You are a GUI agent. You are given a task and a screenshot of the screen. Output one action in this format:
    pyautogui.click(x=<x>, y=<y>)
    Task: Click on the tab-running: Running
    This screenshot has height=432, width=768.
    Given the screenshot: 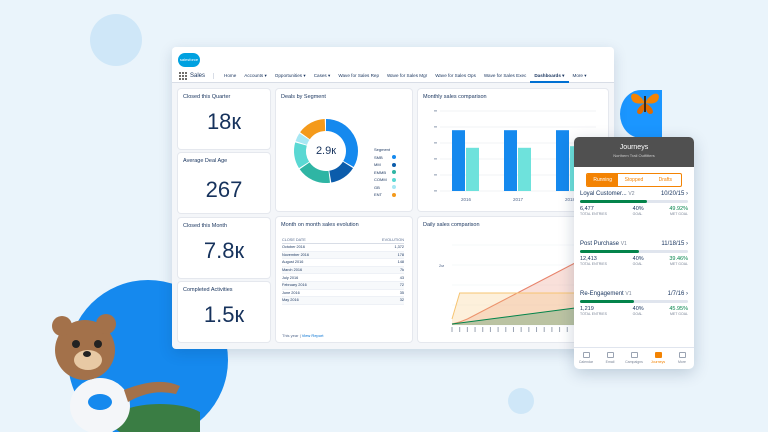 What is the action you would take?
    pyautogui.click(x=603, y=180)
    